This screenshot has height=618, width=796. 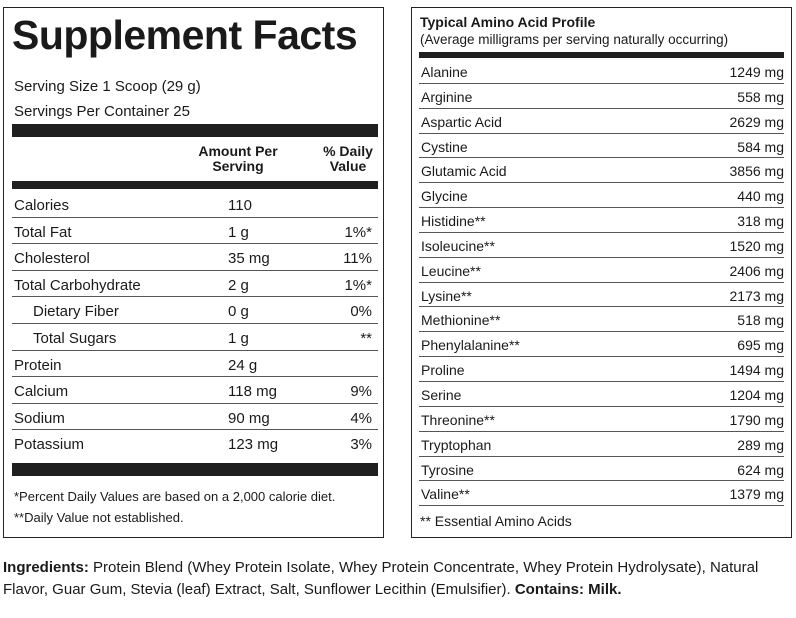 What do you see at coordinates (470, 345) in the screenshot?
I see `amino-acid-name: Phenylalanine**` at bounding box center [470, 345].